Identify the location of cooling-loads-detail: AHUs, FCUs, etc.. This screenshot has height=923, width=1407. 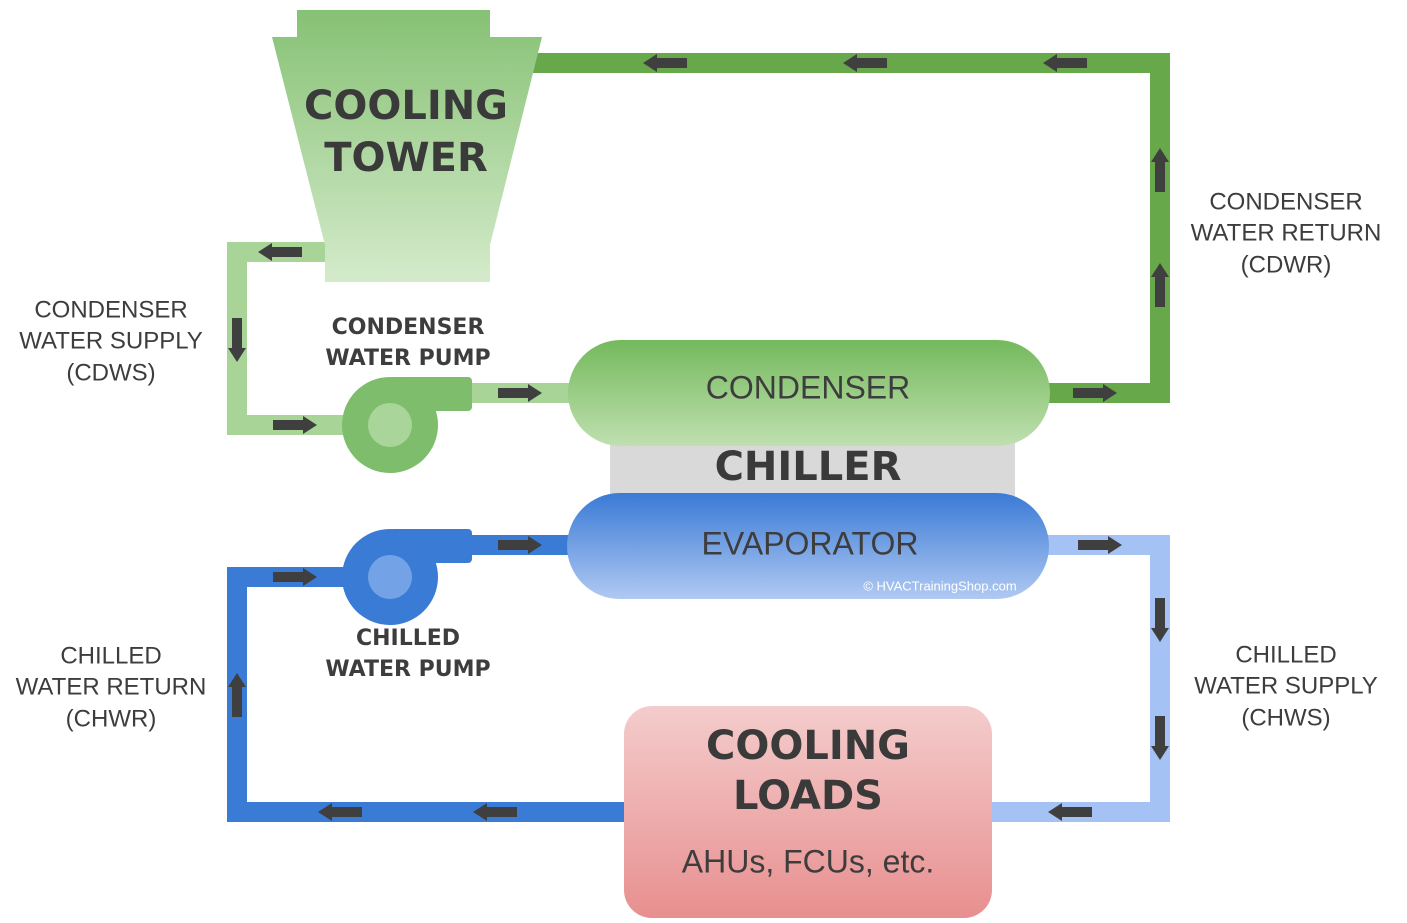
(808, 861).